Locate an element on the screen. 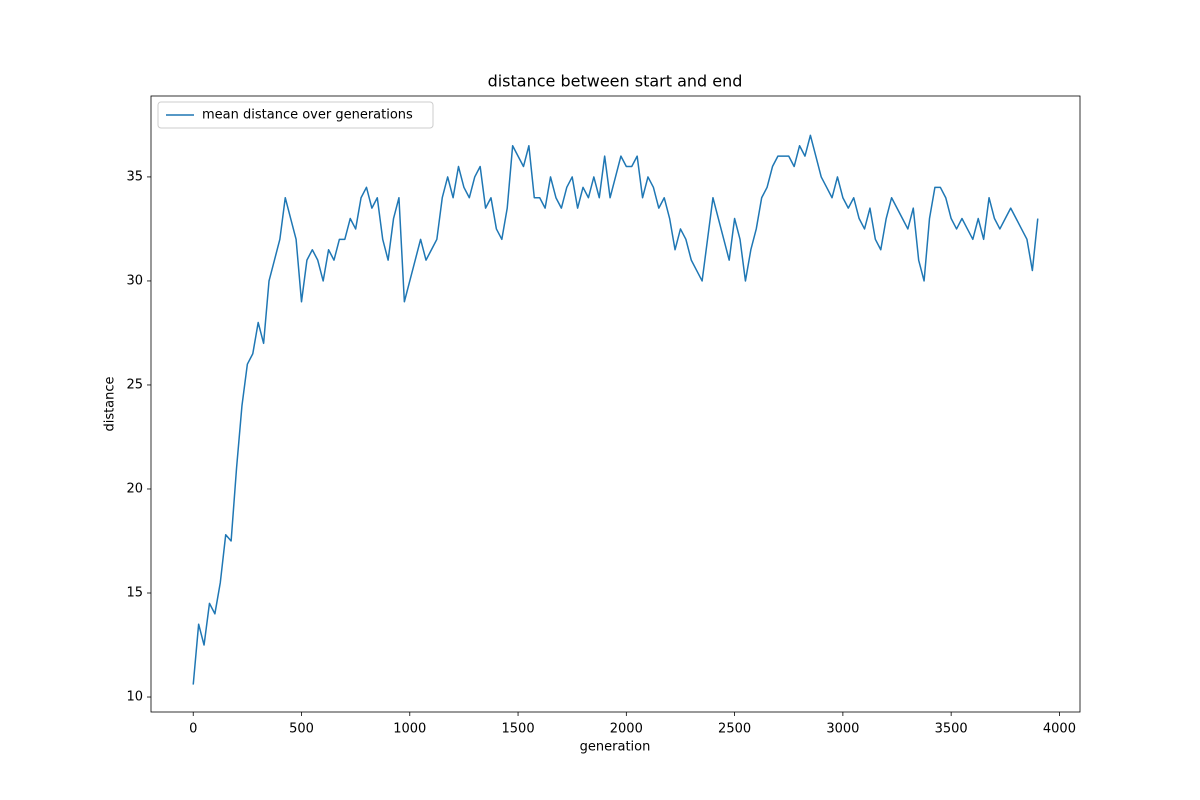  x-tick-label: 500 is located at coordinates (301, 729).